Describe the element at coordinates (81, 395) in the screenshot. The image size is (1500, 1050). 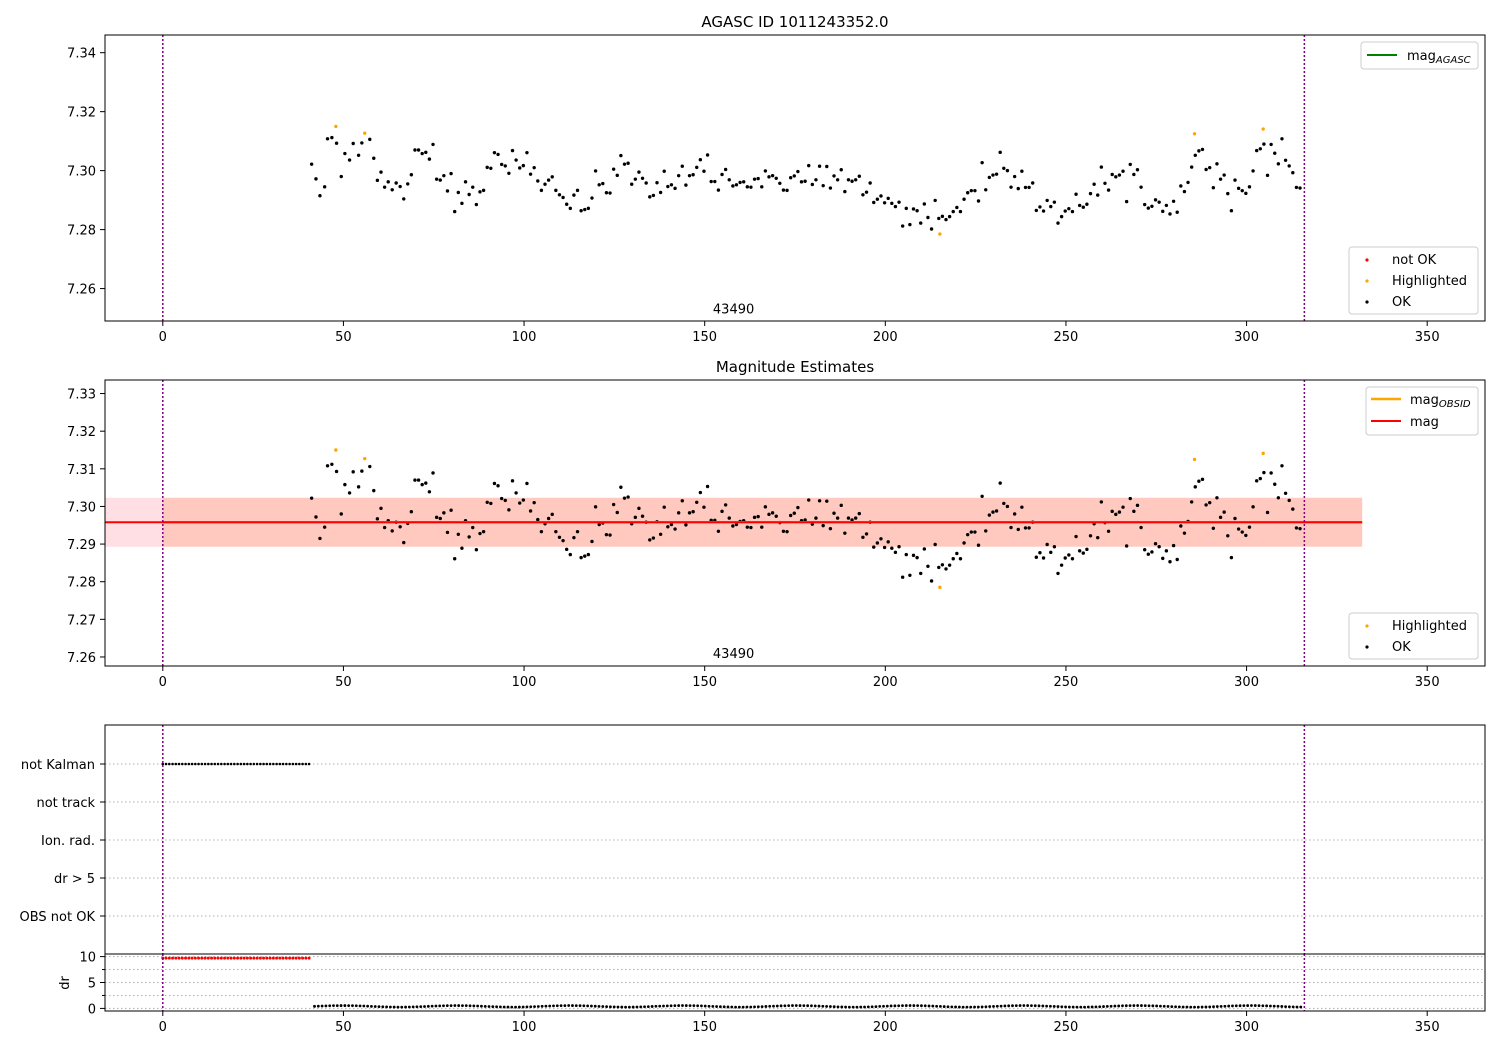
I see `y-tick-label: 7.33` at that location.